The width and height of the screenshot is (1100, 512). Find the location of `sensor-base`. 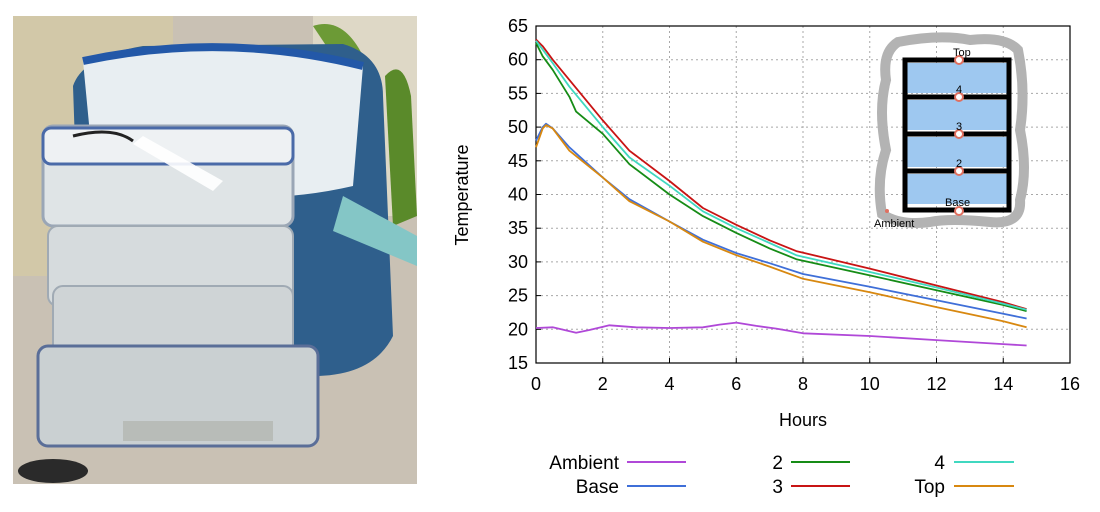

sensor-base is located at coordinates (959, 211).